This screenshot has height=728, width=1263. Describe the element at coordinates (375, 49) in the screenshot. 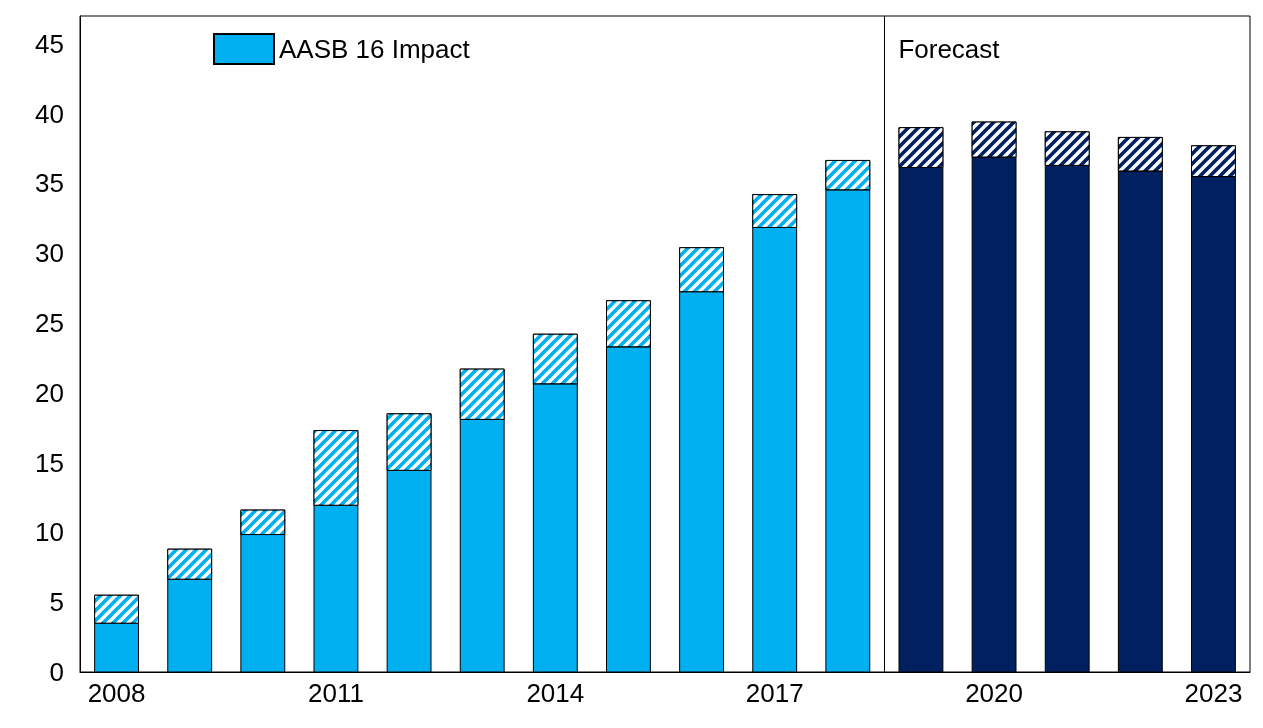

I see `legend-label: AASB 16 Impact` at that location.